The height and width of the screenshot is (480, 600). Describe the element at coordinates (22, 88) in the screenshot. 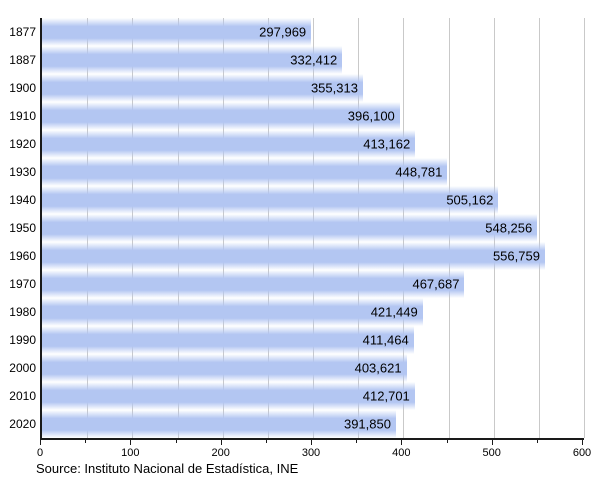

I see `y-tick-label: 1900` at that location.